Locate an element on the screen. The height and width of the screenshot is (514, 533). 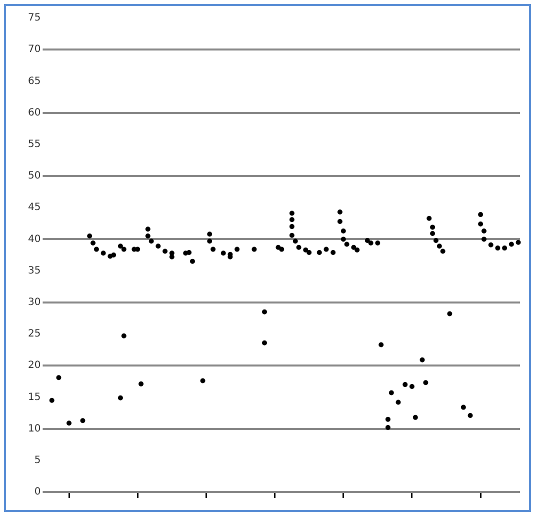
y-tick-label: 45 is located at coordinates (34, 208).